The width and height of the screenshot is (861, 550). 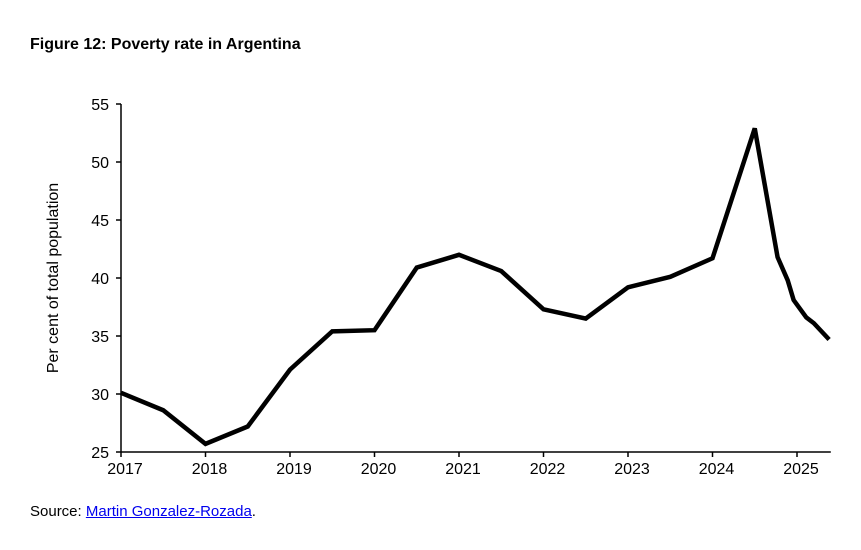 I want to click on y-tick-label: 50, so click(x=100, y=163).